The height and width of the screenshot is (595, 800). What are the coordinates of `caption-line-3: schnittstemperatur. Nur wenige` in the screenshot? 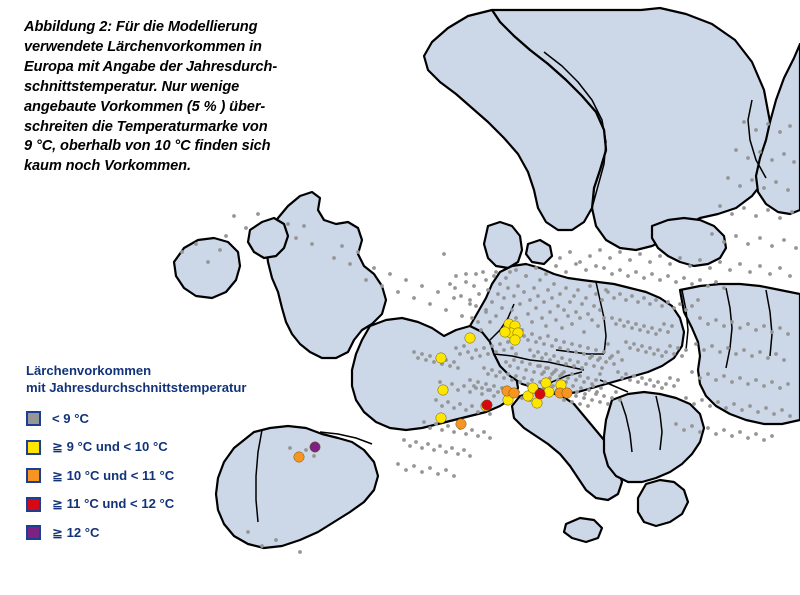 It's located at (132, 86).